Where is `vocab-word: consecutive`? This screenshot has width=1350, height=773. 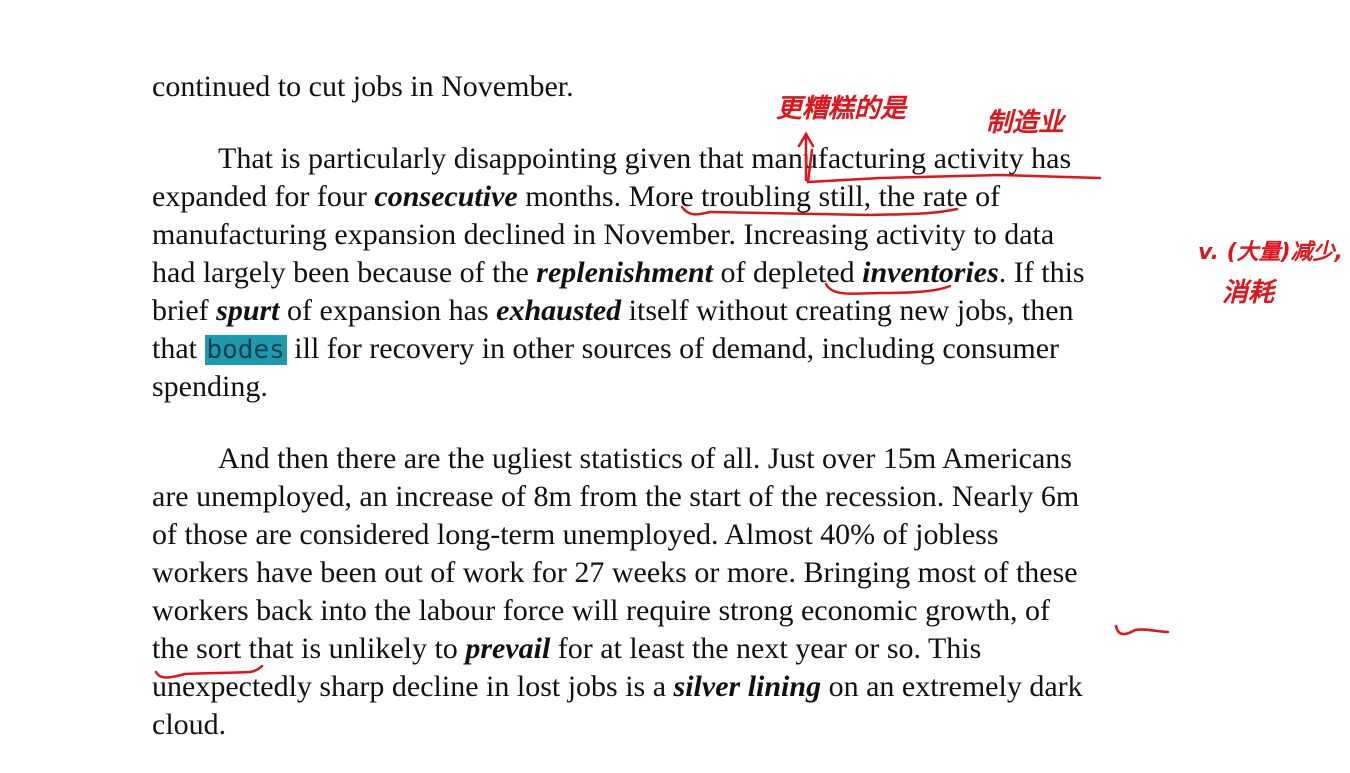
vocab-word: consecutive is located at coordinates (446, 196).